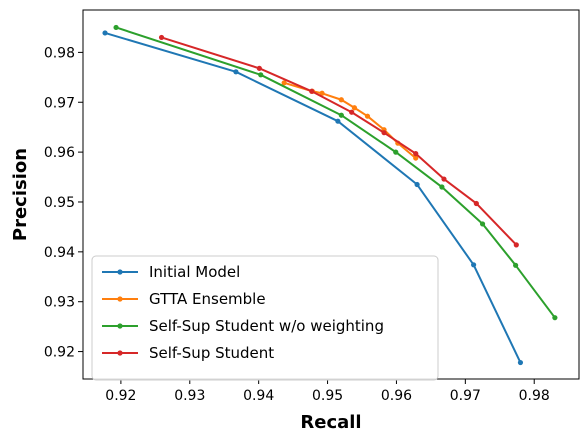 This screenshot has width=588, height=442. I want to click on y-axis-label: Precision, so click(20, 194).